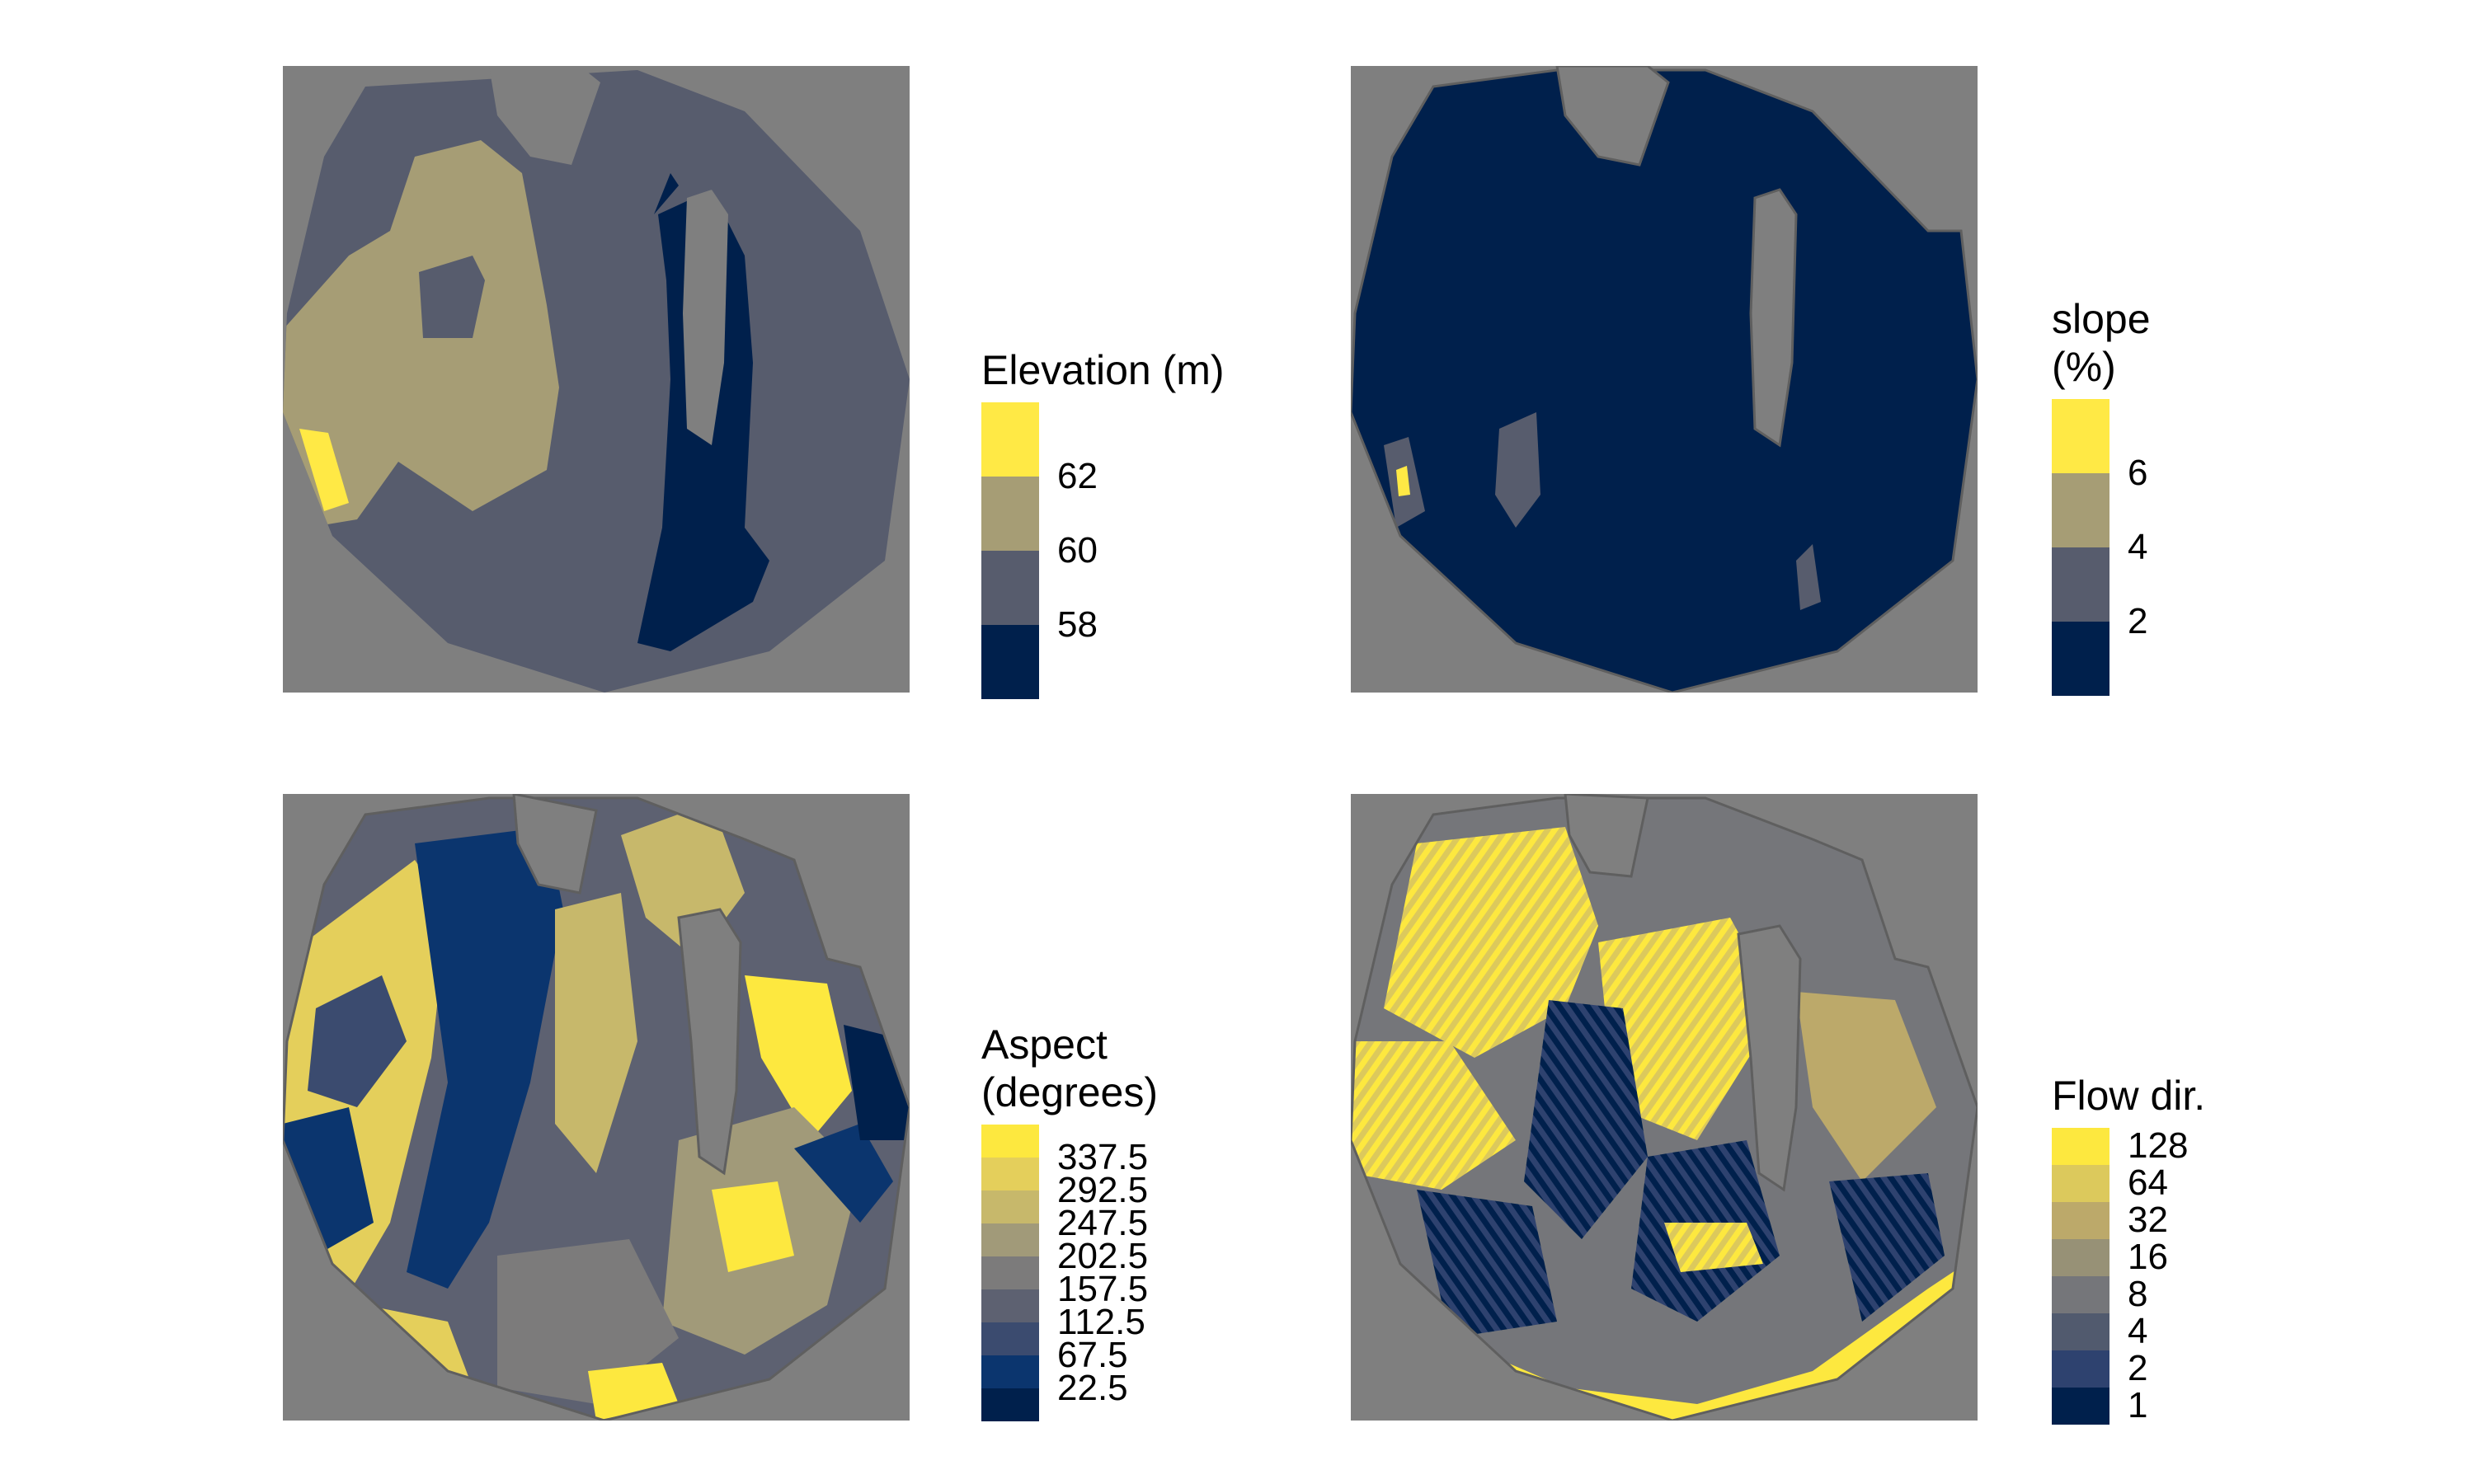 The width and height of the screenshot is (2474, 1484). What do you see at coordinates (1103, 1289) in the screenshot?
I see `aspect-label: 157.5` at bounding box center [1103, 1289].